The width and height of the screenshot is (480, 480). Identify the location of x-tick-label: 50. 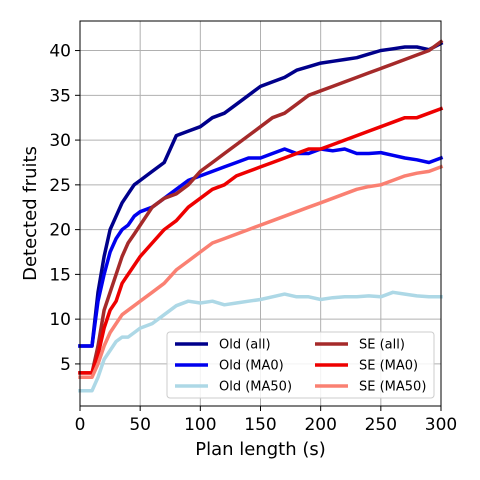
(140, 425).